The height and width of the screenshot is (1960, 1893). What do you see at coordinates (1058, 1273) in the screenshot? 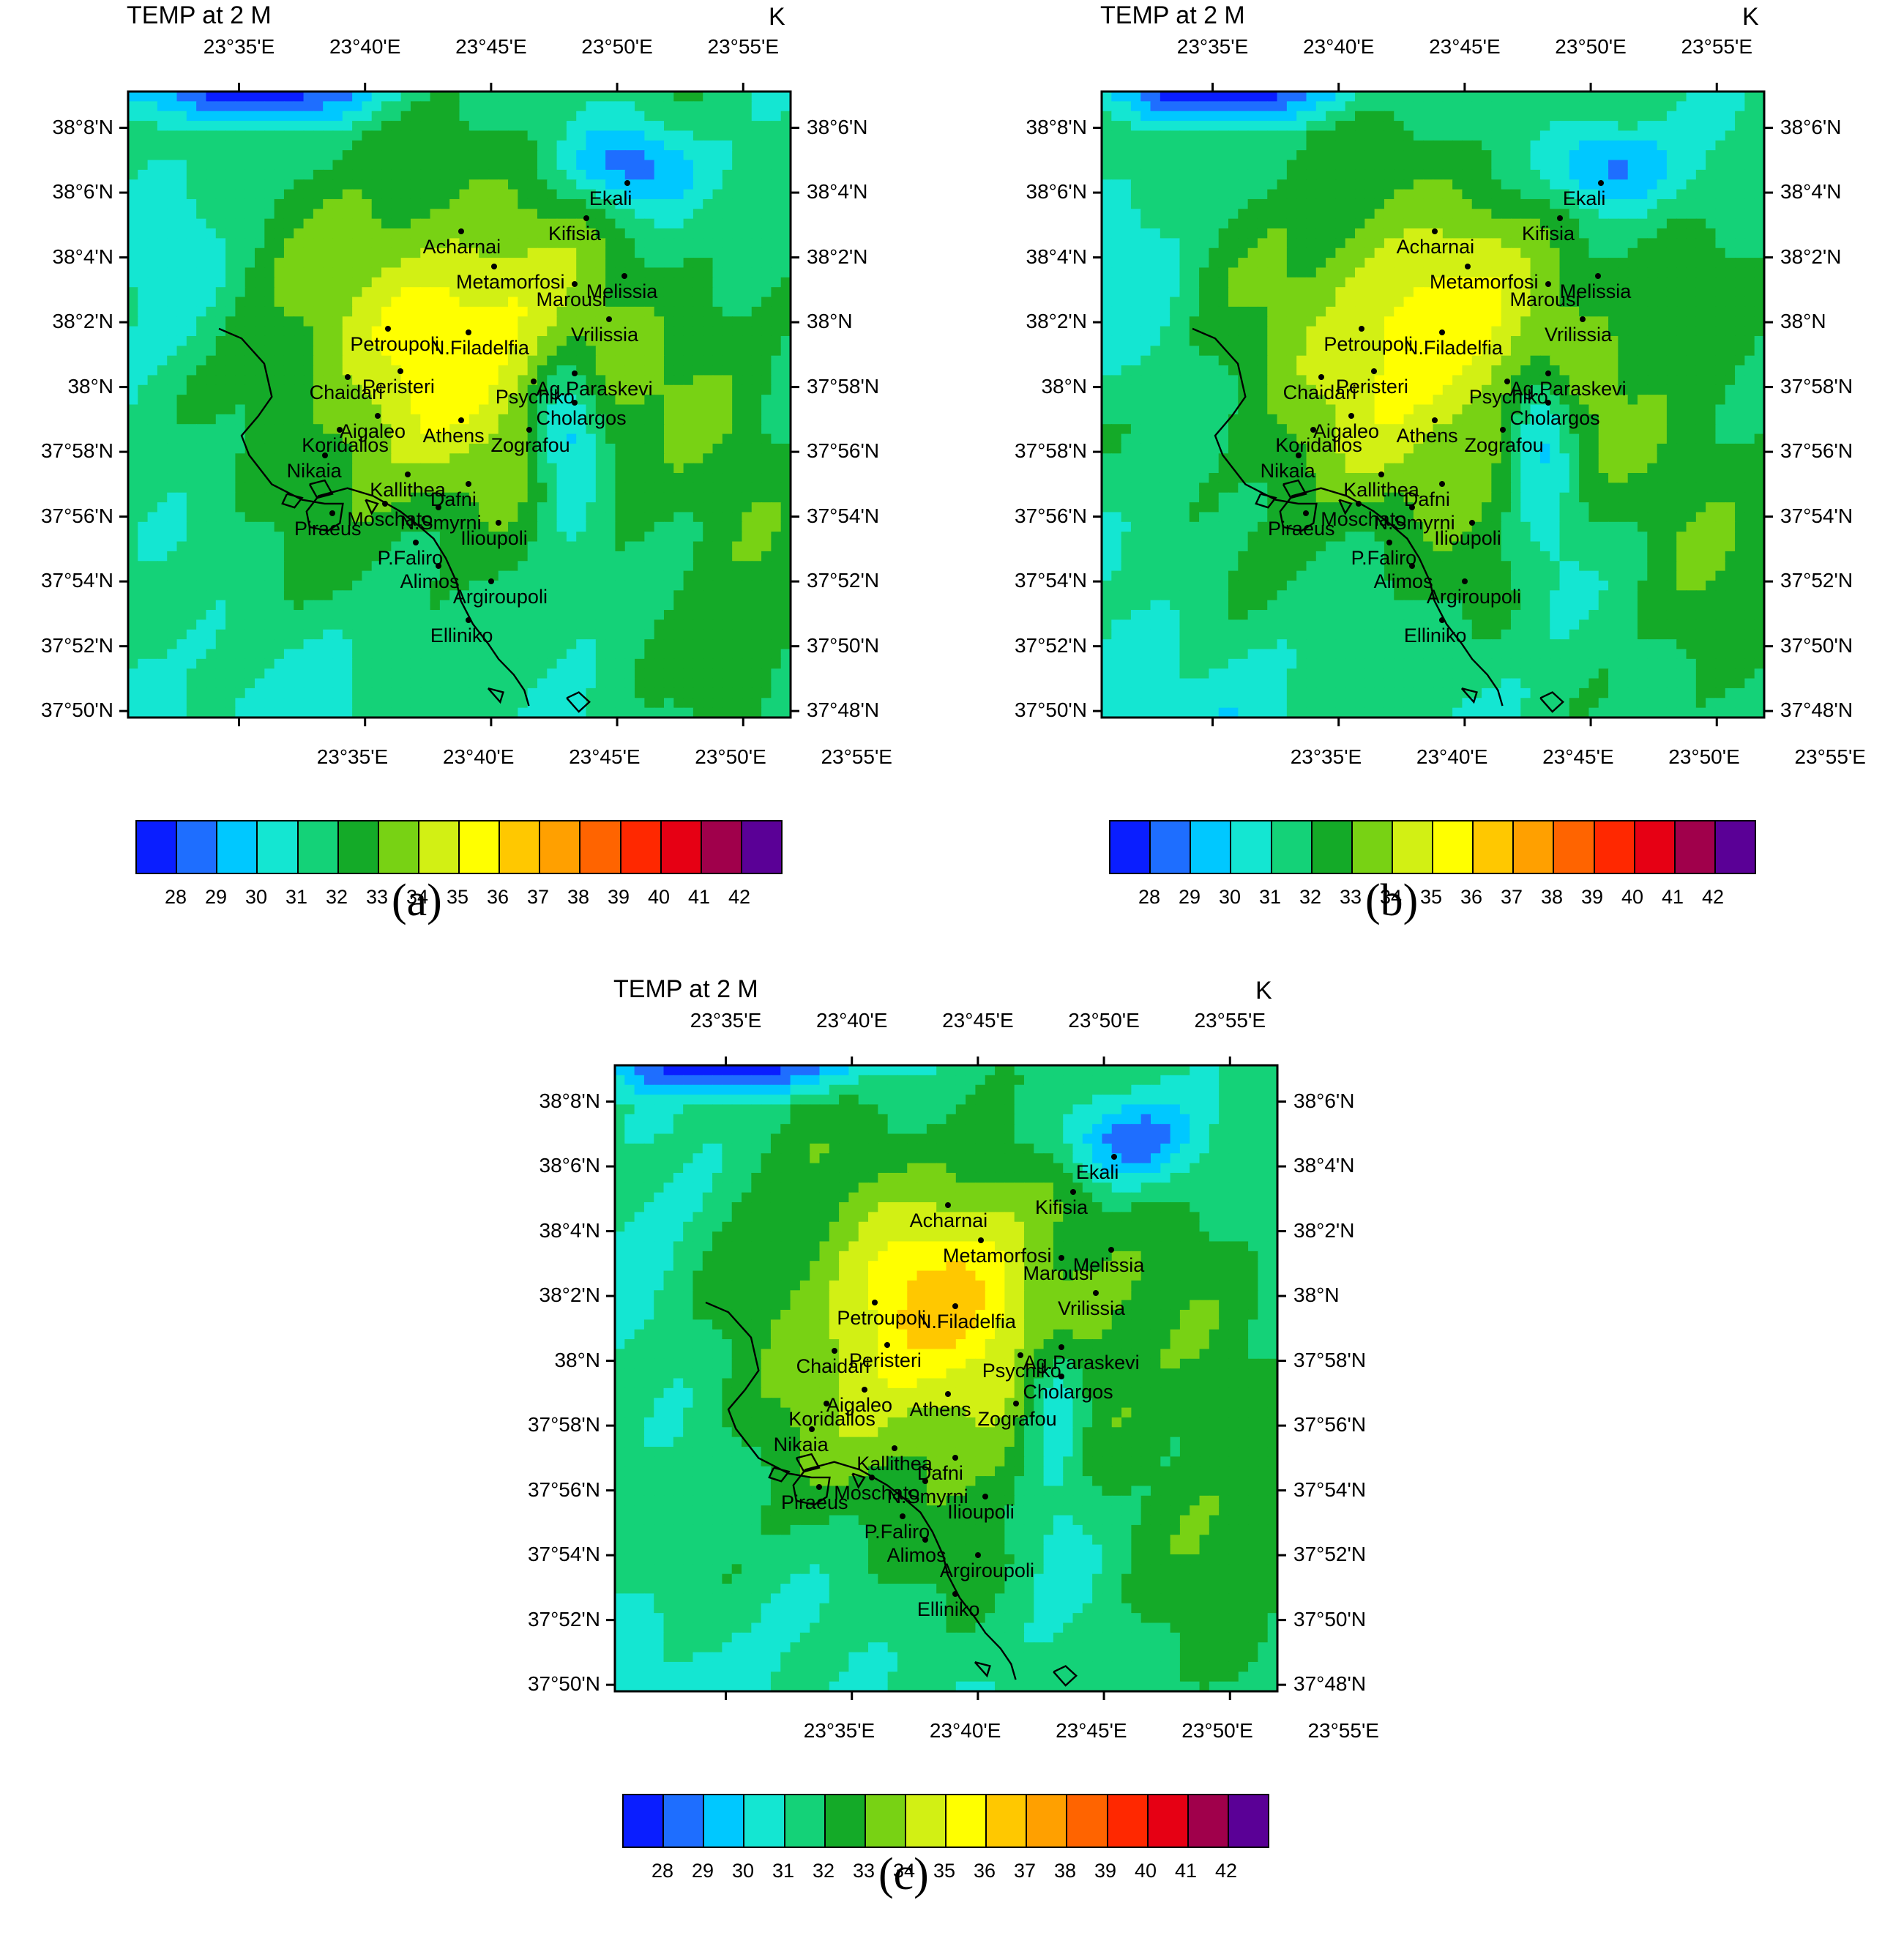
I see `city-label: Marousi` at bounding box center [1058, 1273].